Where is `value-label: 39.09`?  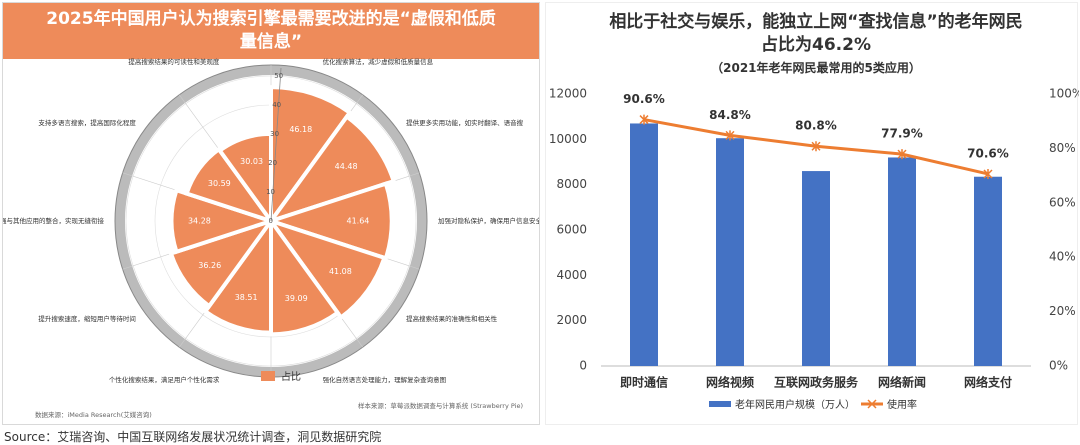
value-label: 39.09 is located at coordinates (296, 298).